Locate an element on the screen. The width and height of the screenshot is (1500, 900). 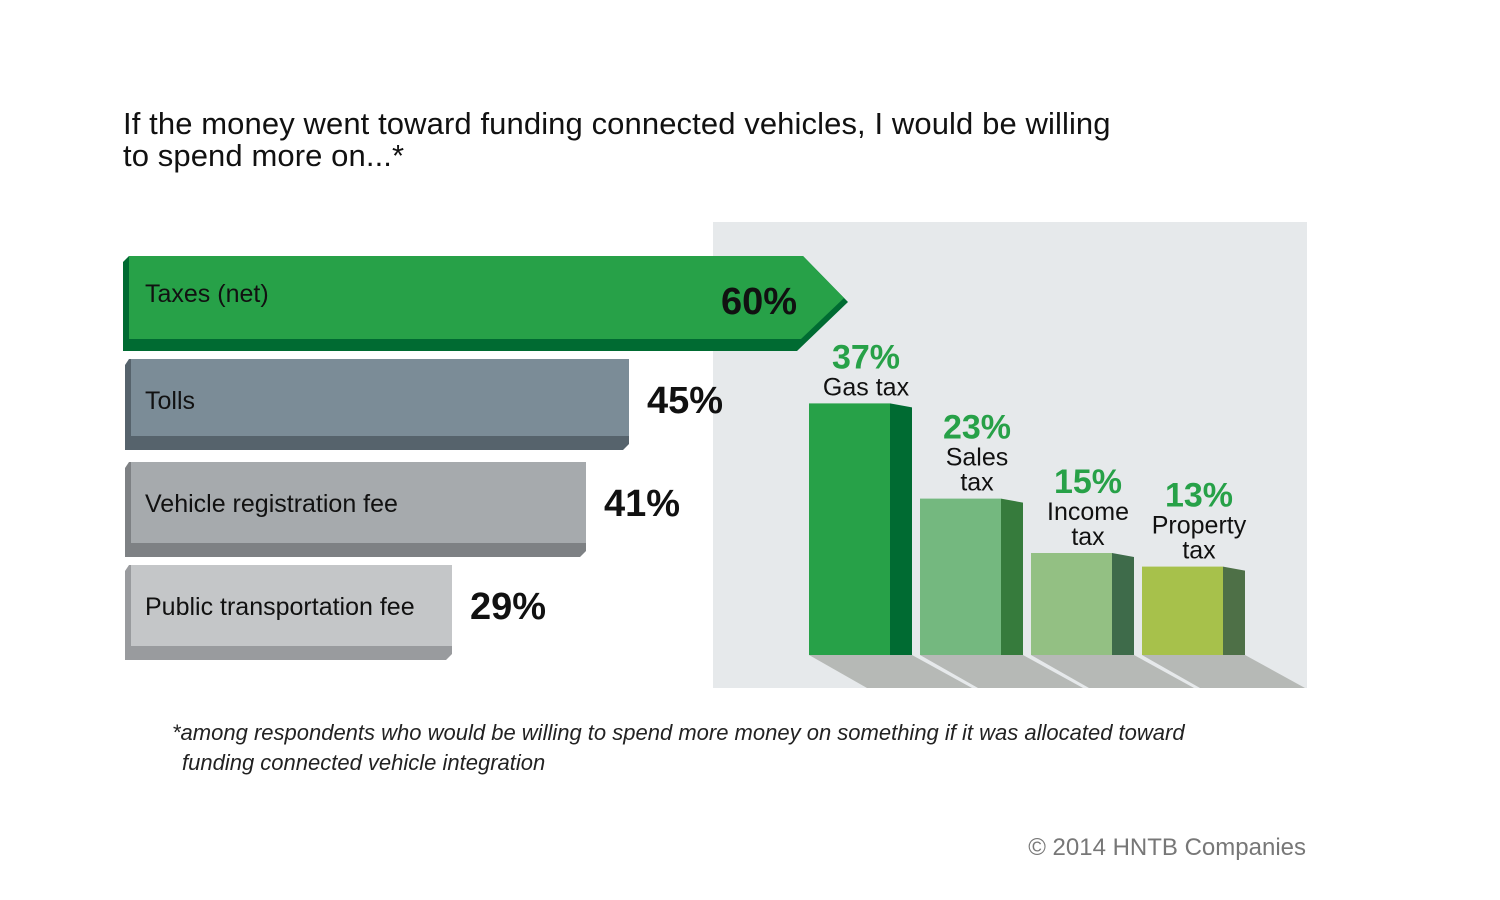
vbar-income-tax is located at coordinates (1071, 604).